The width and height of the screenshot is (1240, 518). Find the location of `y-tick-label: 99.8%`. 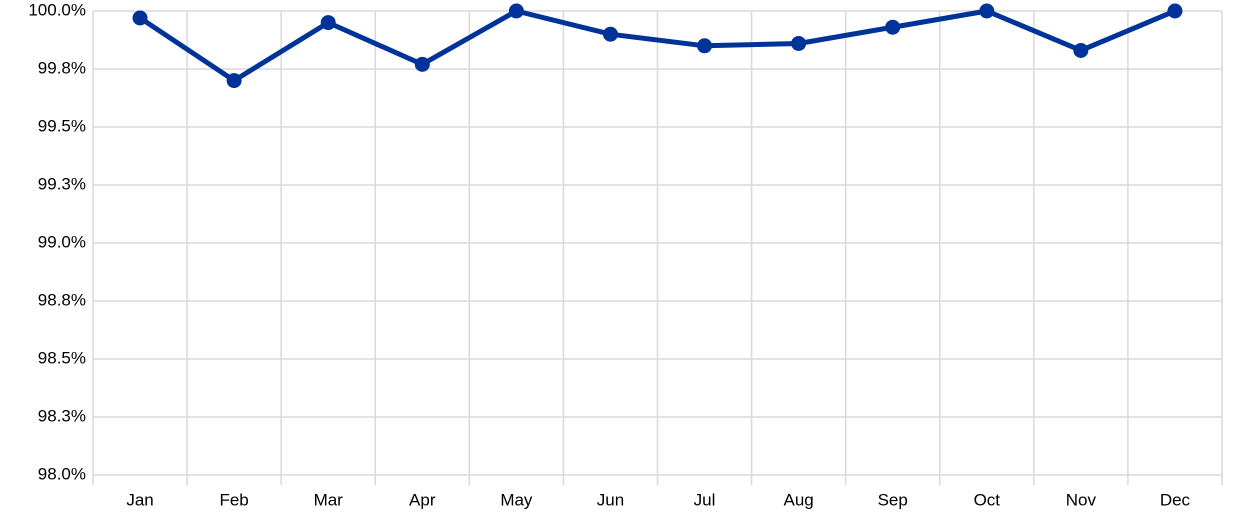

y-tick-label: 99.8% is located at coordinates (62, 67).